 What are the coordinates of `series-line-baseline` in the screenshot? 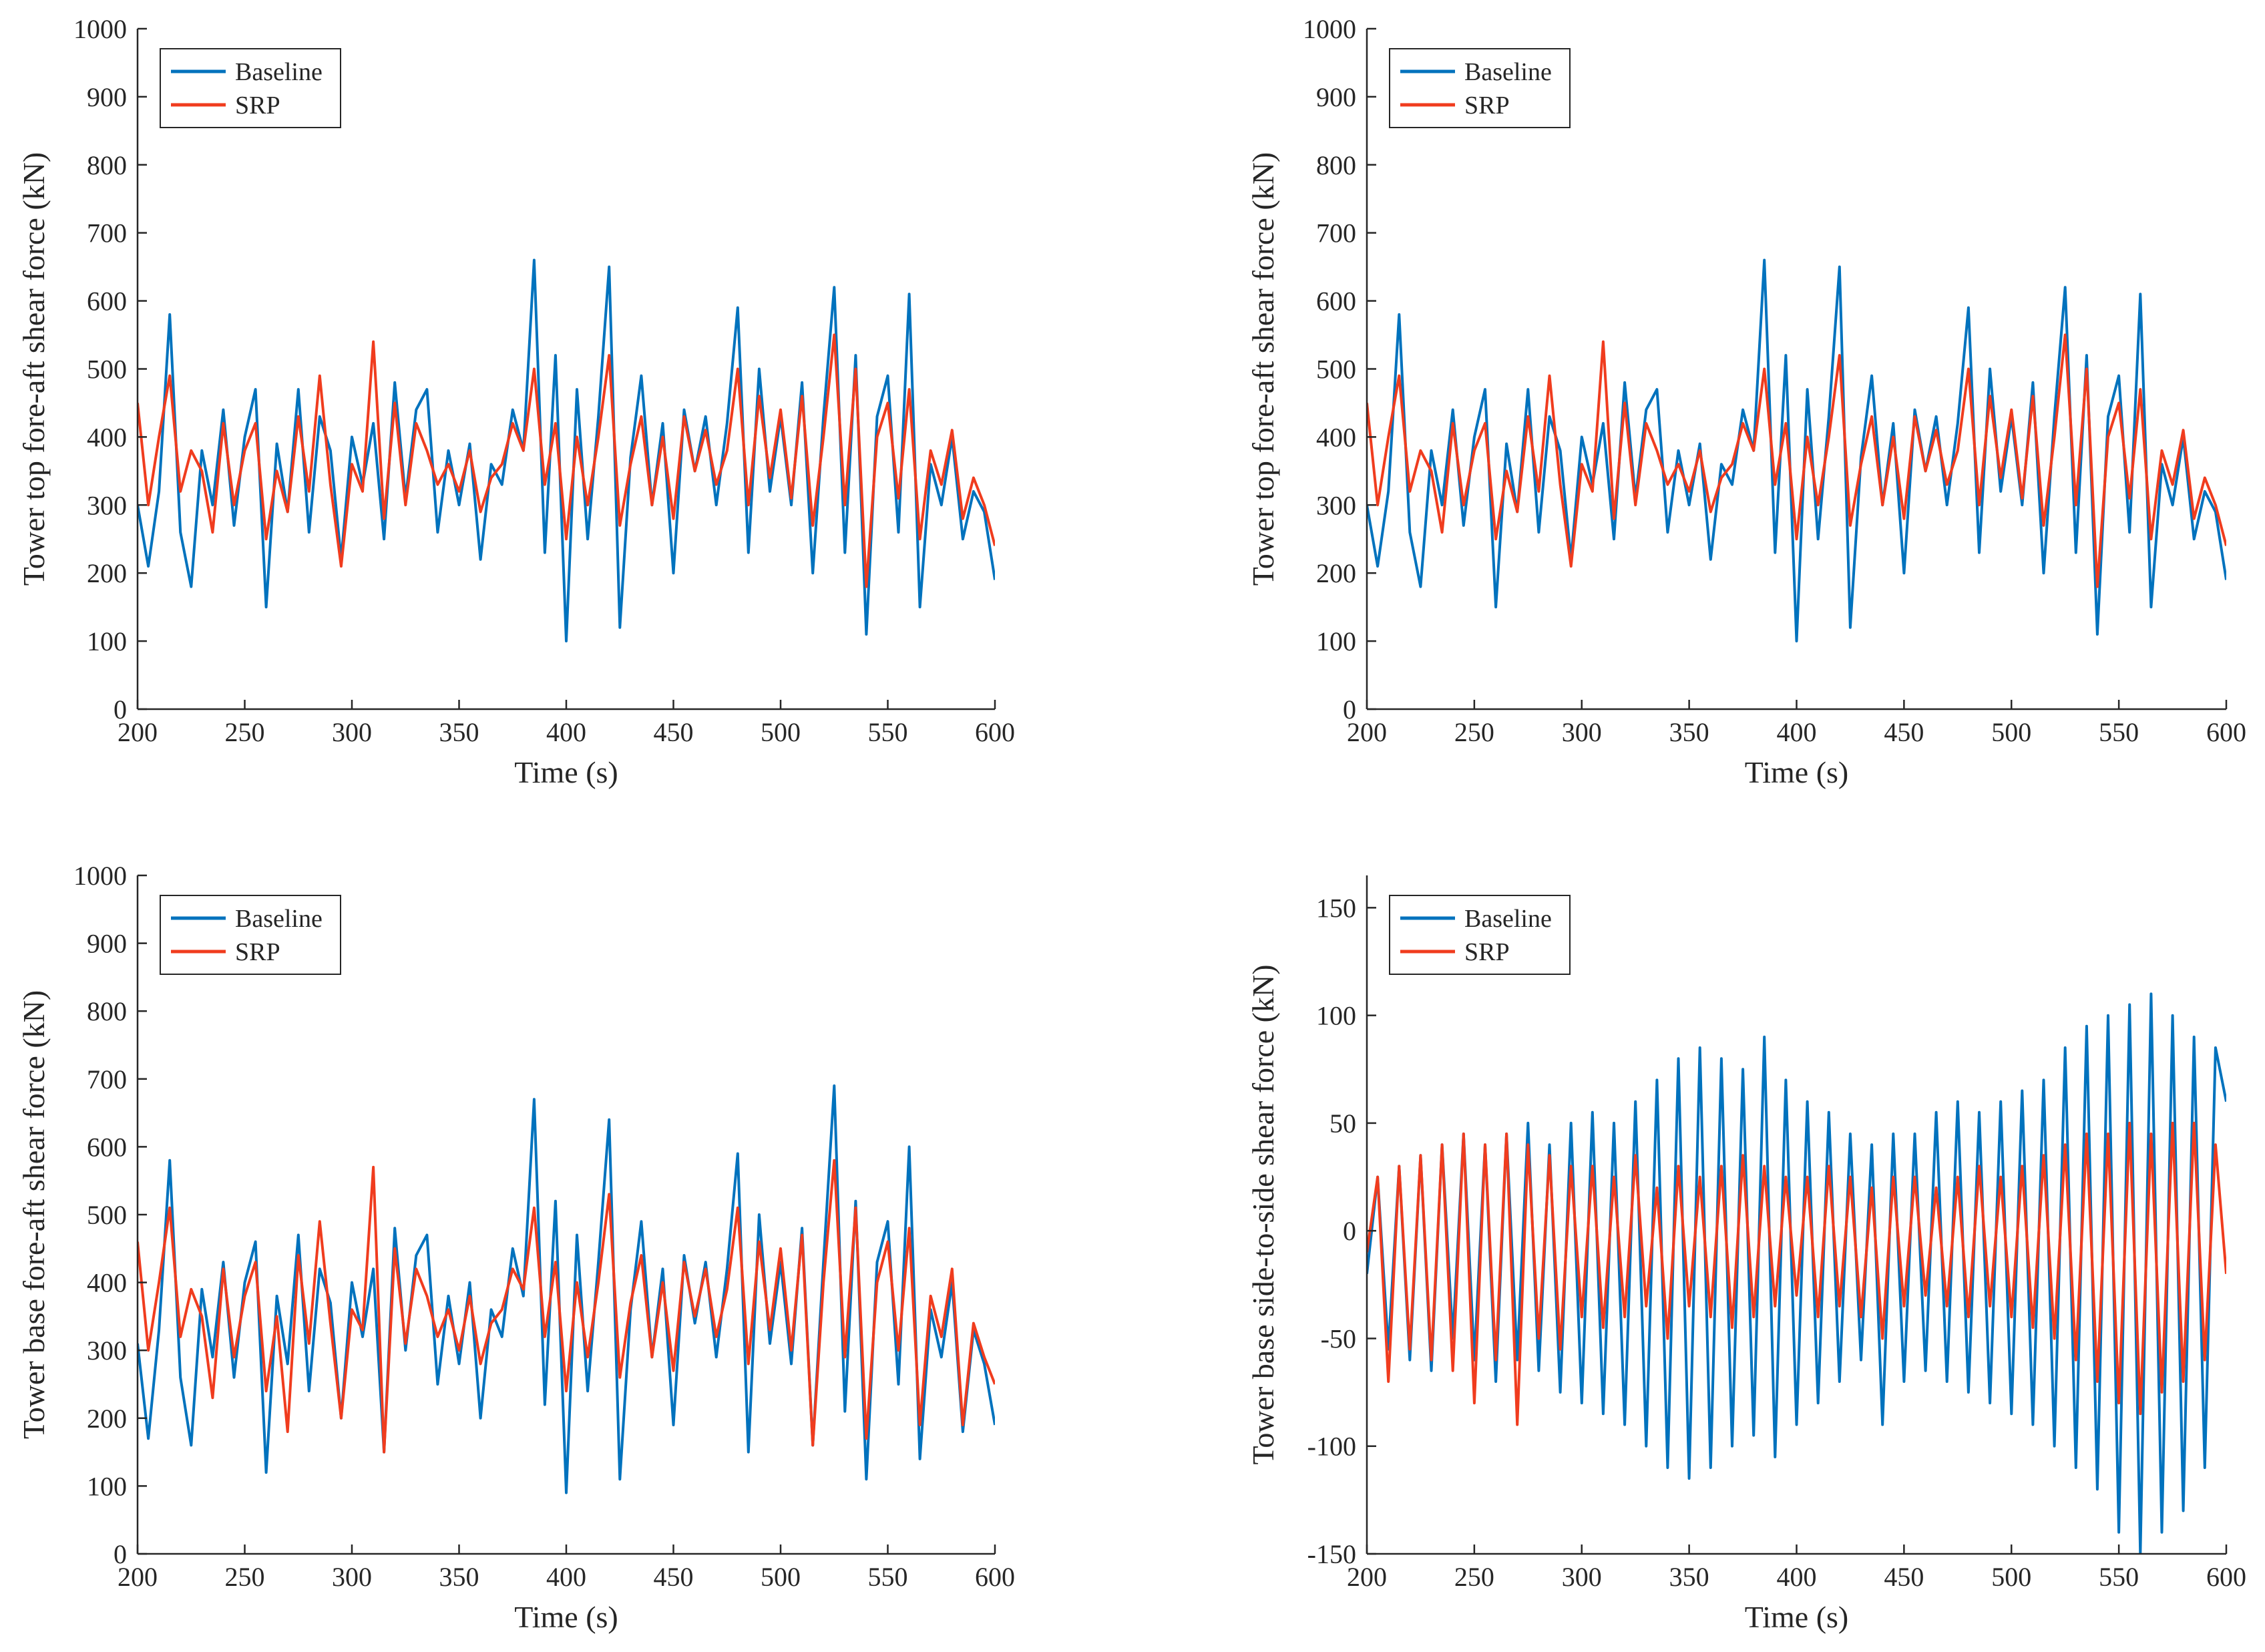 It's located at (1797, 1273).